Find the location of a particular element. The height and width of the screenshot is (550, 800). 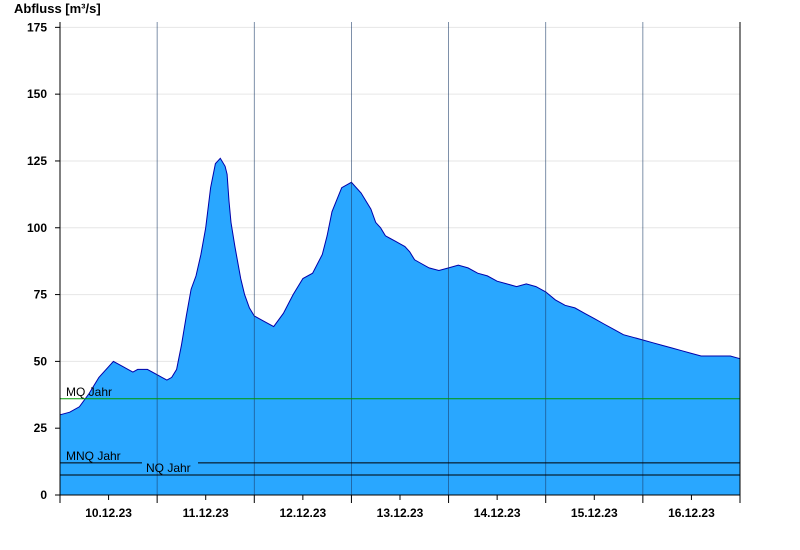

y-tick-label: 100 is located at coordinates (37, 228).